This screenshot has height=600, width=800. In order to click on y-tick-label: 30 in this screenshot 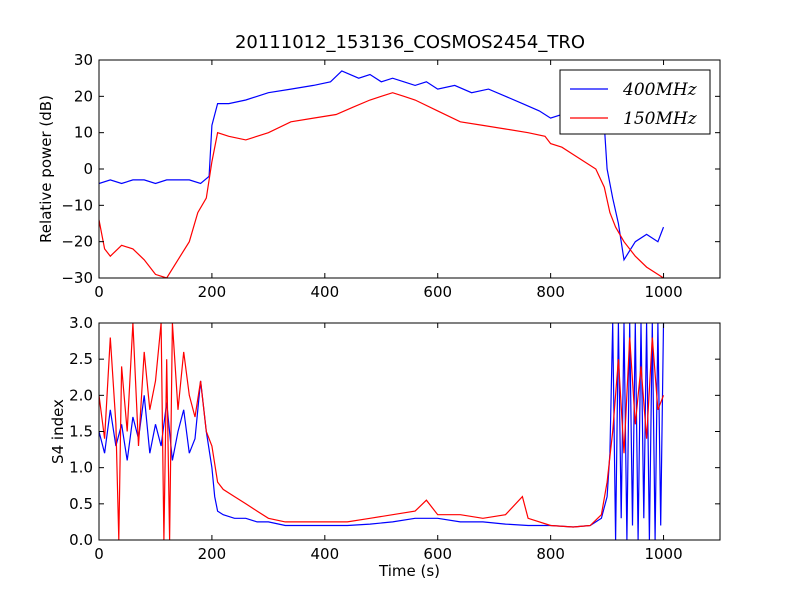, I will do `click(83, 60)`.